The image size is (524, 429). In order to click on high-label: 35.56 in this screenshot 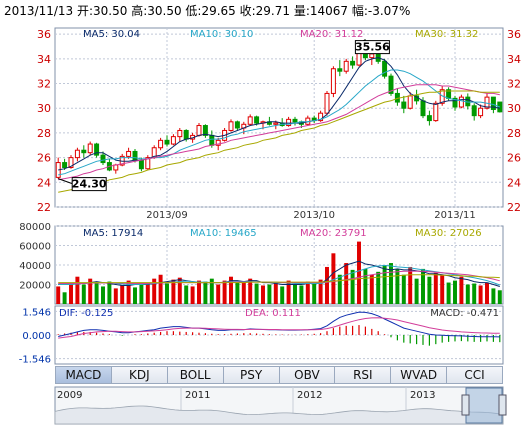, I will do `click(372, 47)`.